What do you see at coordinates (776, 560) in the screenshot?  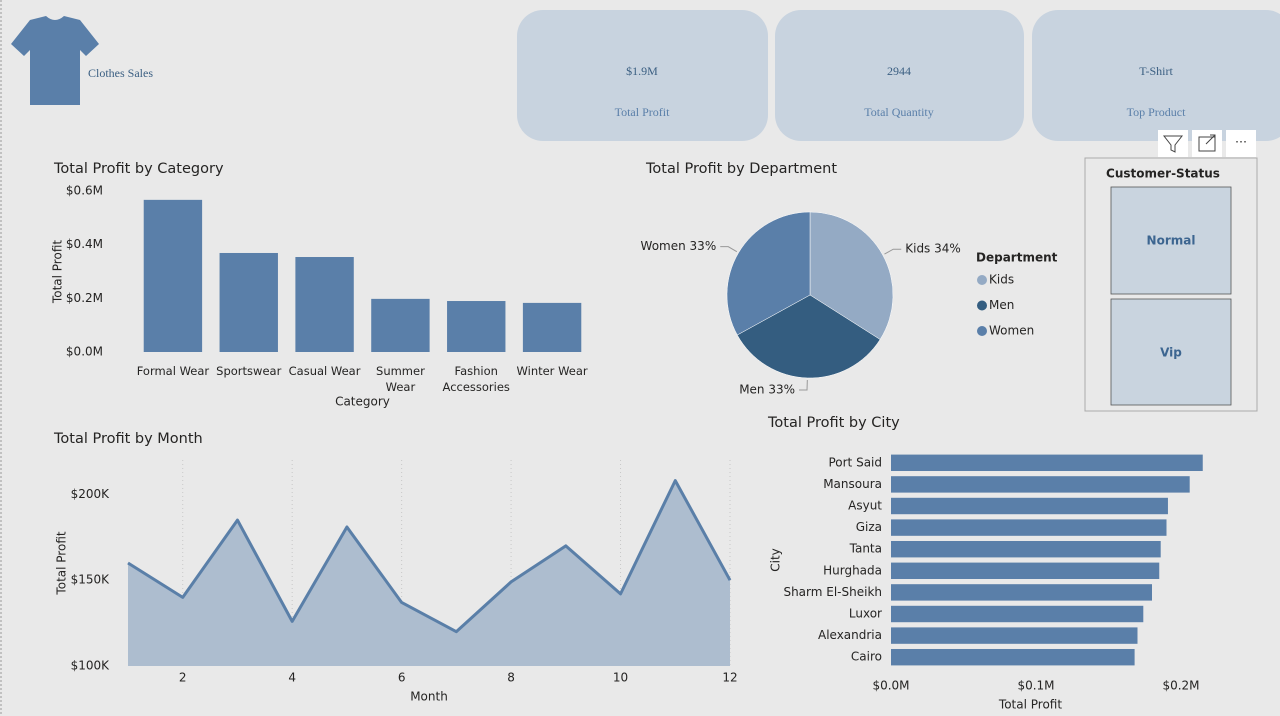 I see `y-axis-title: City` at bounding box center [776, 560].